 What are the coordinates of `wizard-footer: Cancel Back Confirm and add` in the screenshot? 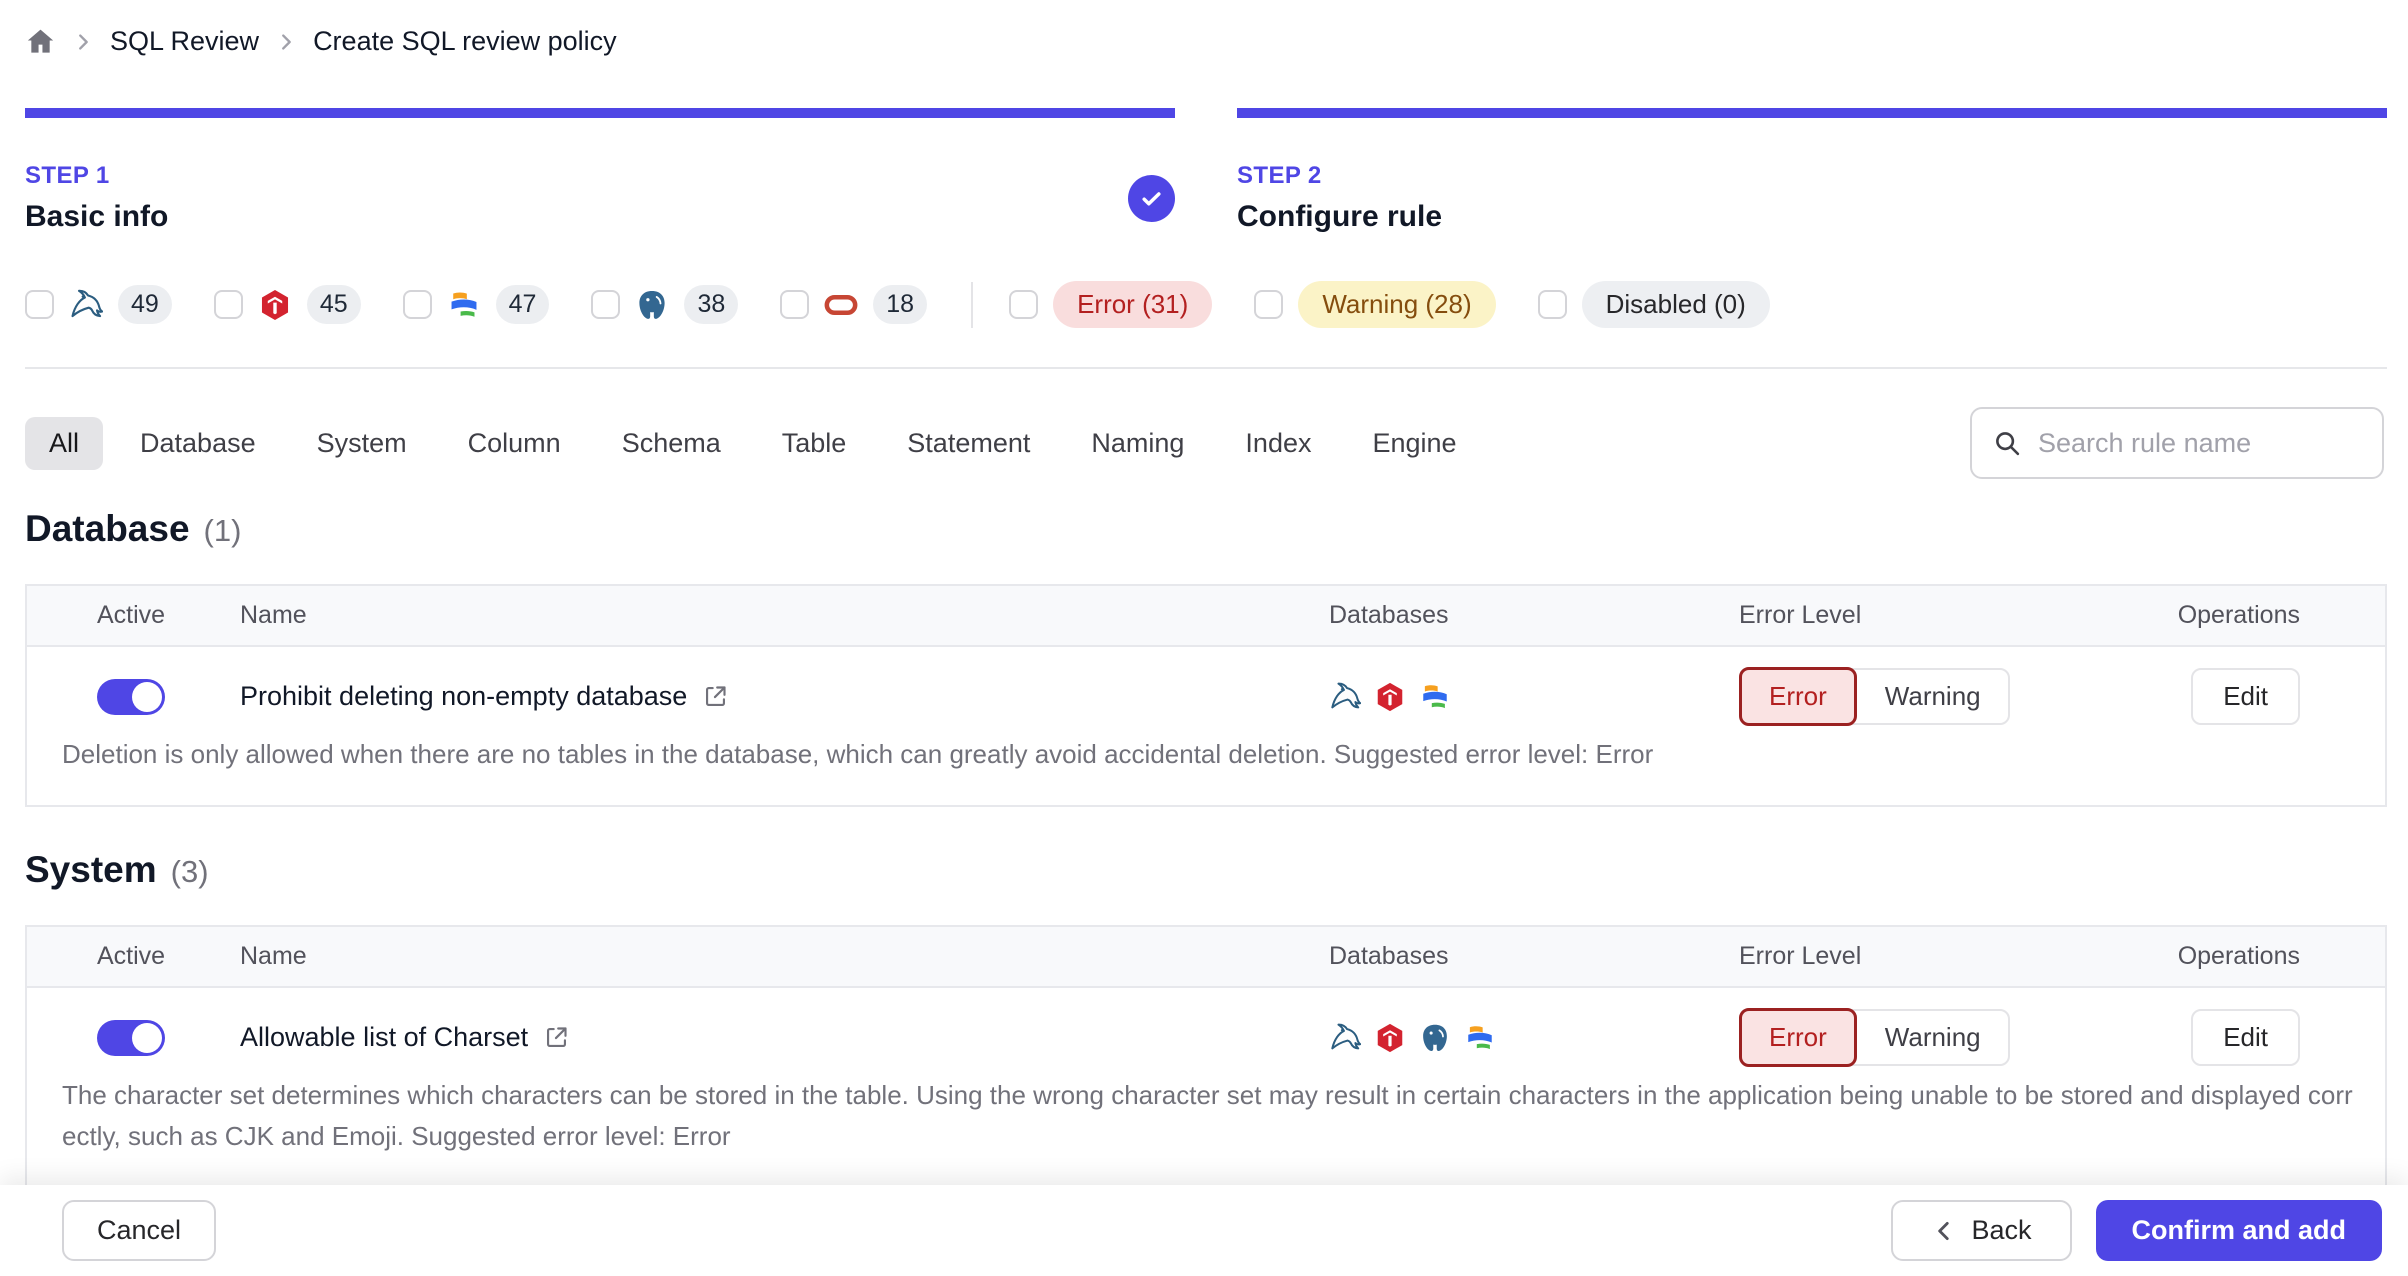 It's located at (1204, 1230).